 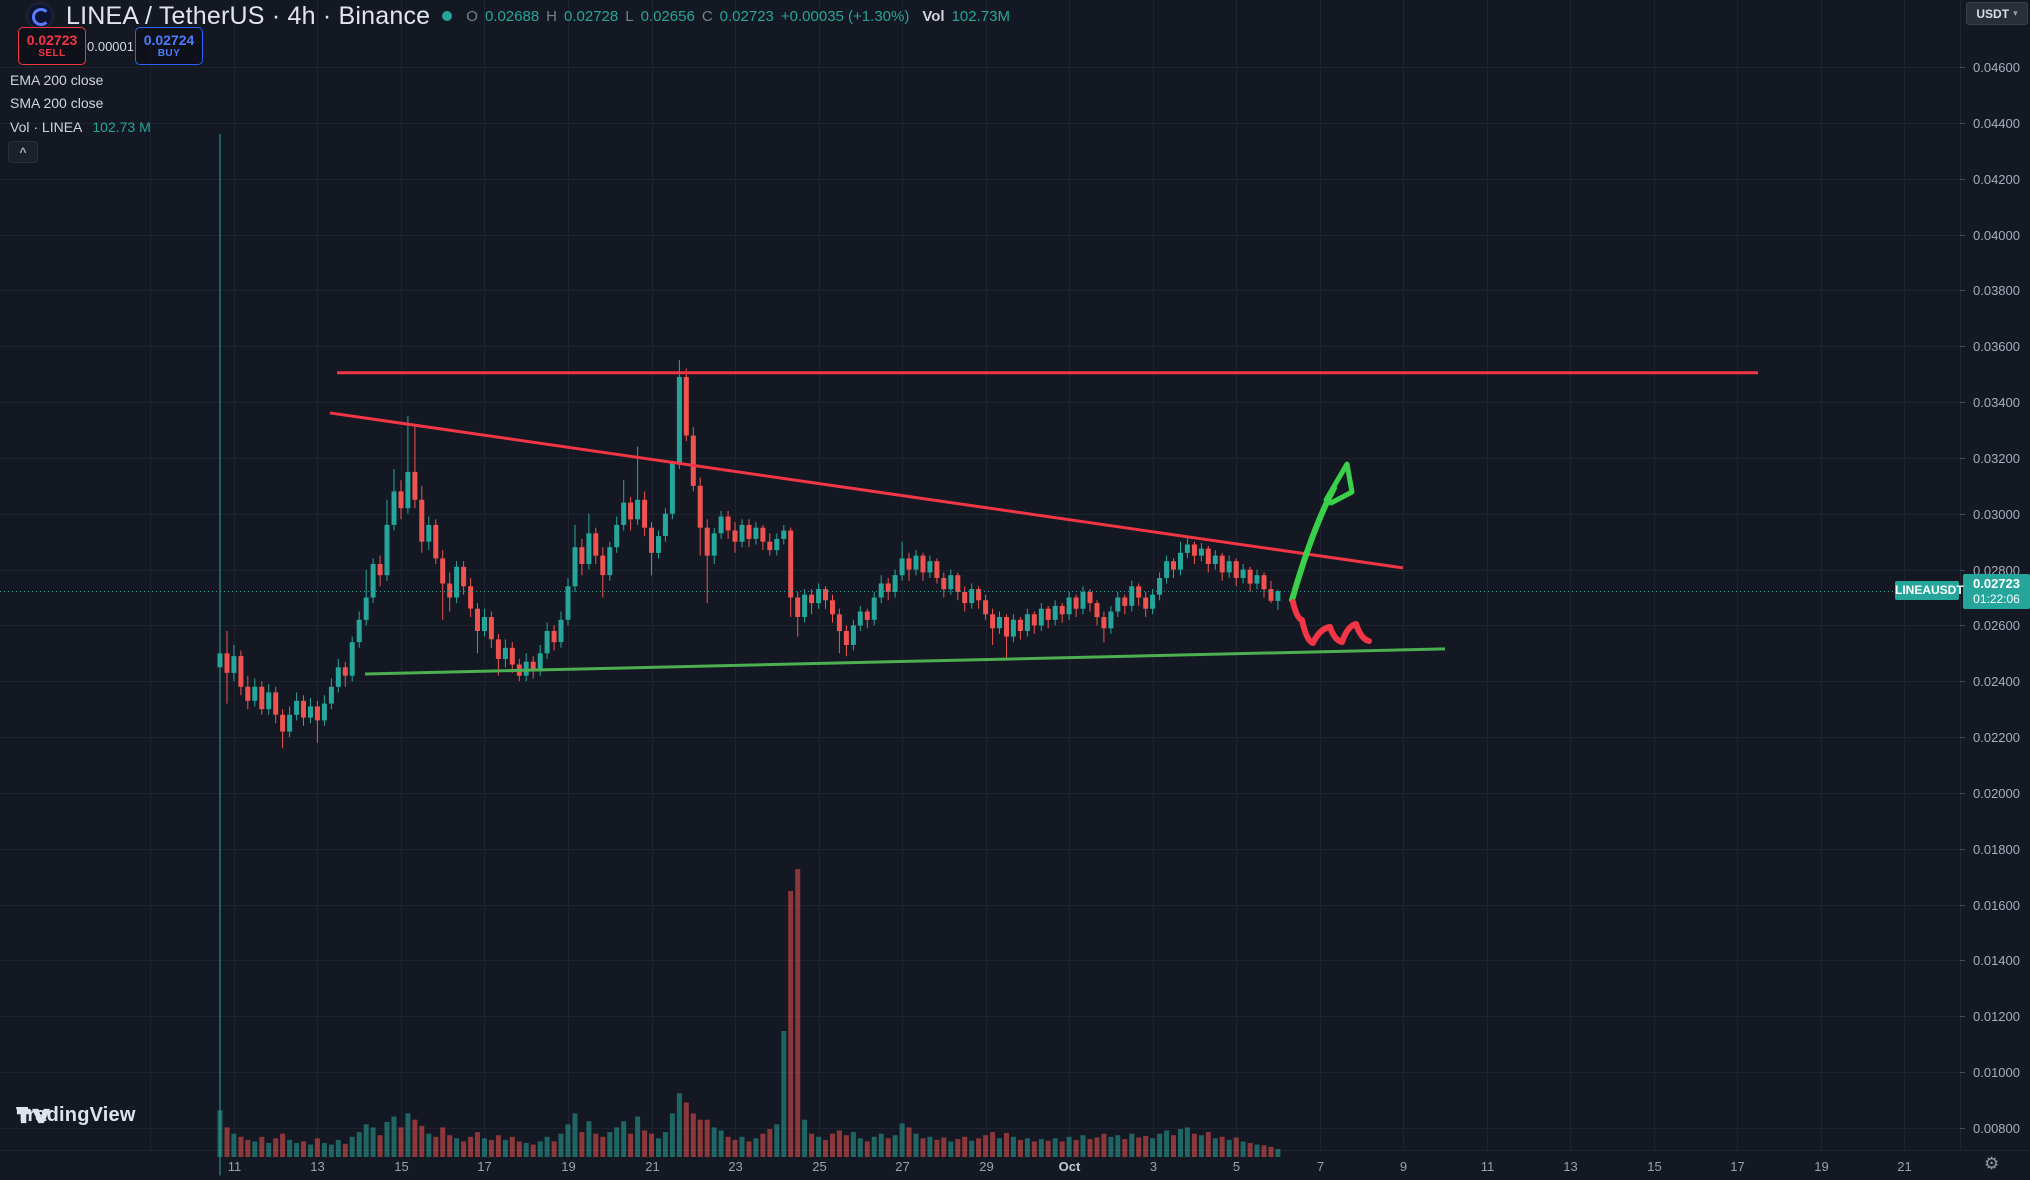 I want to click on symbol-title: LINEA / TetherUS · 4h · Binance, so click(x=248, y=15).